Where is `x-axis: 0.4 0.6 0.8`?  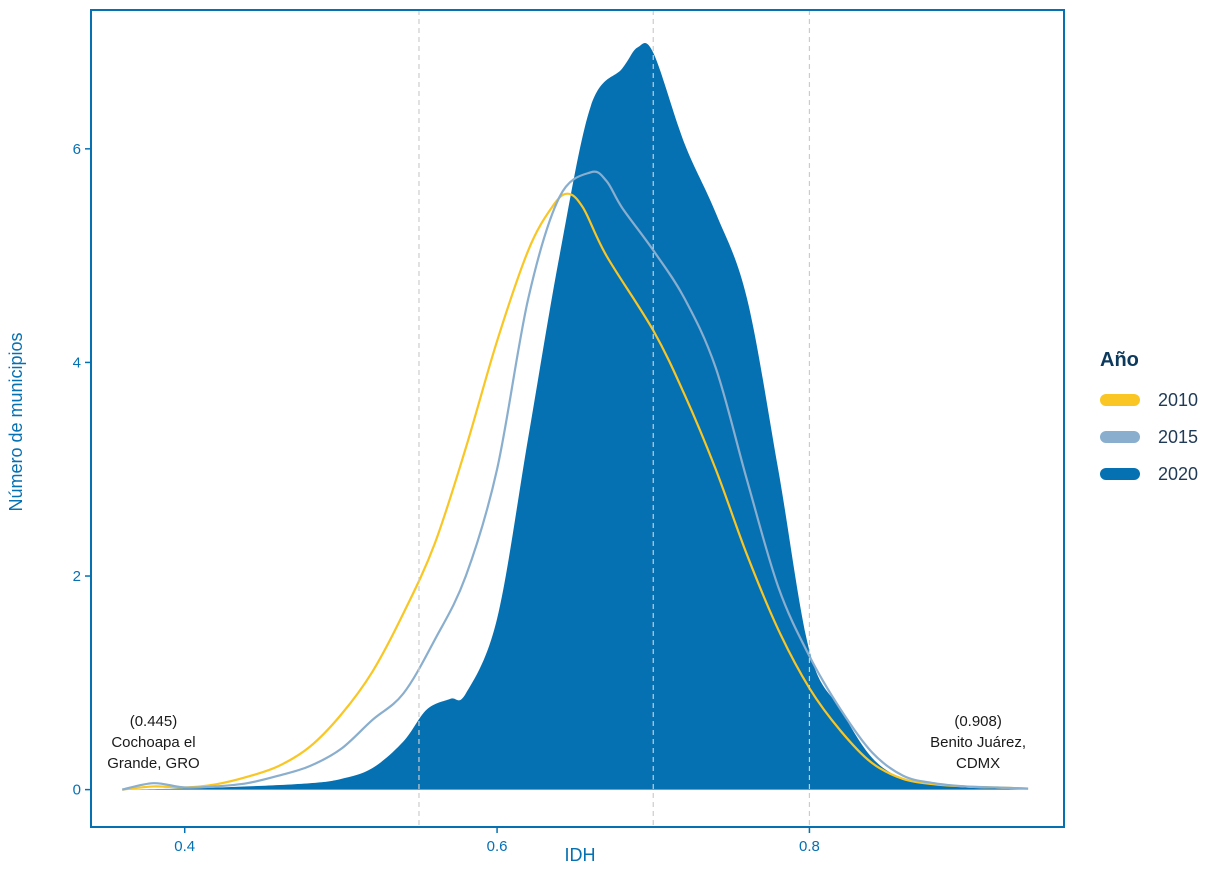 x-axis: 0.4 0.6 0.8 is located at coordinates (497, 841).